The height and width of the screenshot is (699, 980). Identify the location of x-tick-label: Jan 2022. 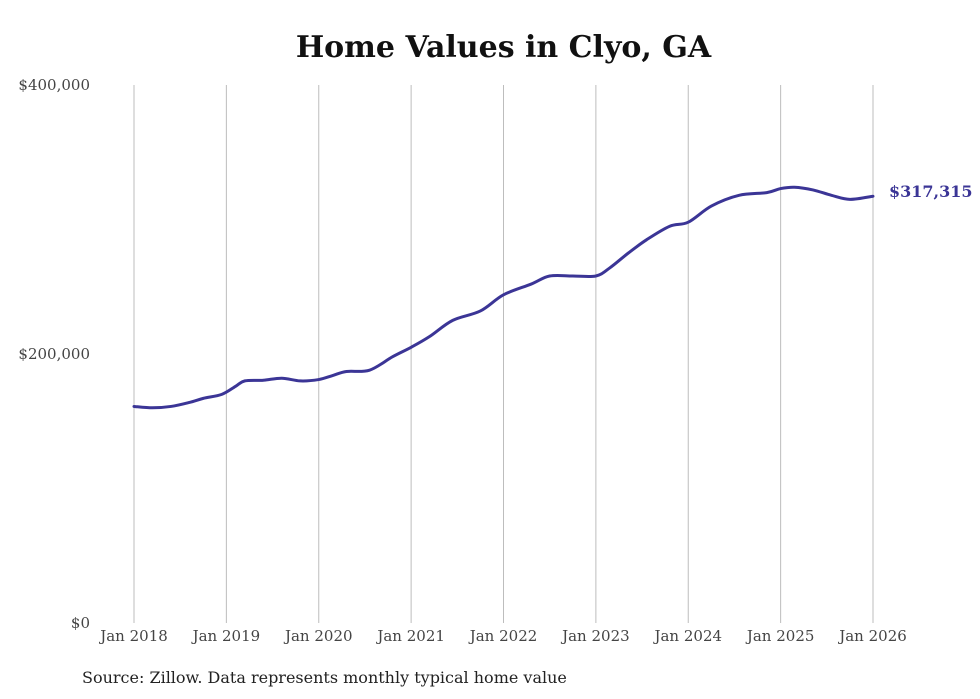
(503, 636).